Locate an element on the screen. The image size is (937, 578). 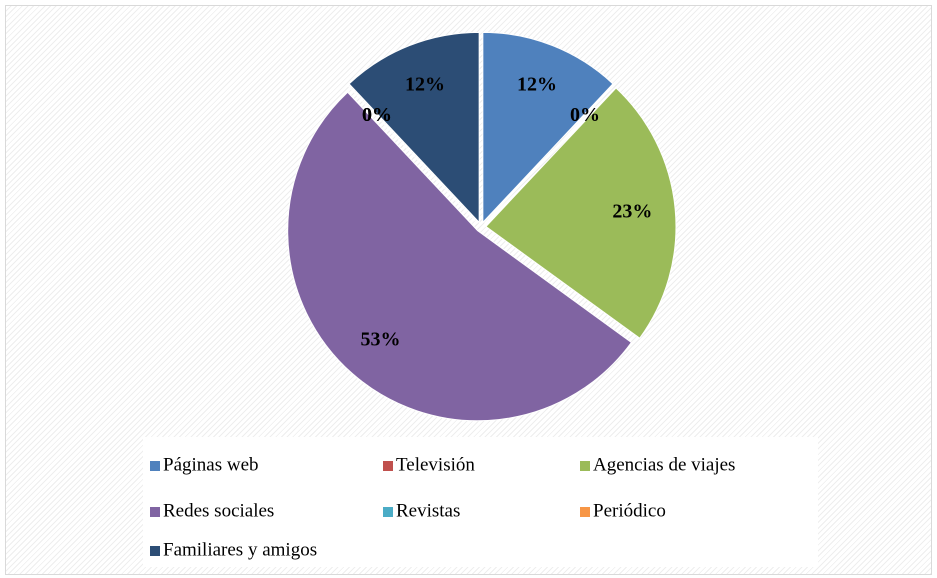
data-label: 53% is located at coordinates (380, 340).